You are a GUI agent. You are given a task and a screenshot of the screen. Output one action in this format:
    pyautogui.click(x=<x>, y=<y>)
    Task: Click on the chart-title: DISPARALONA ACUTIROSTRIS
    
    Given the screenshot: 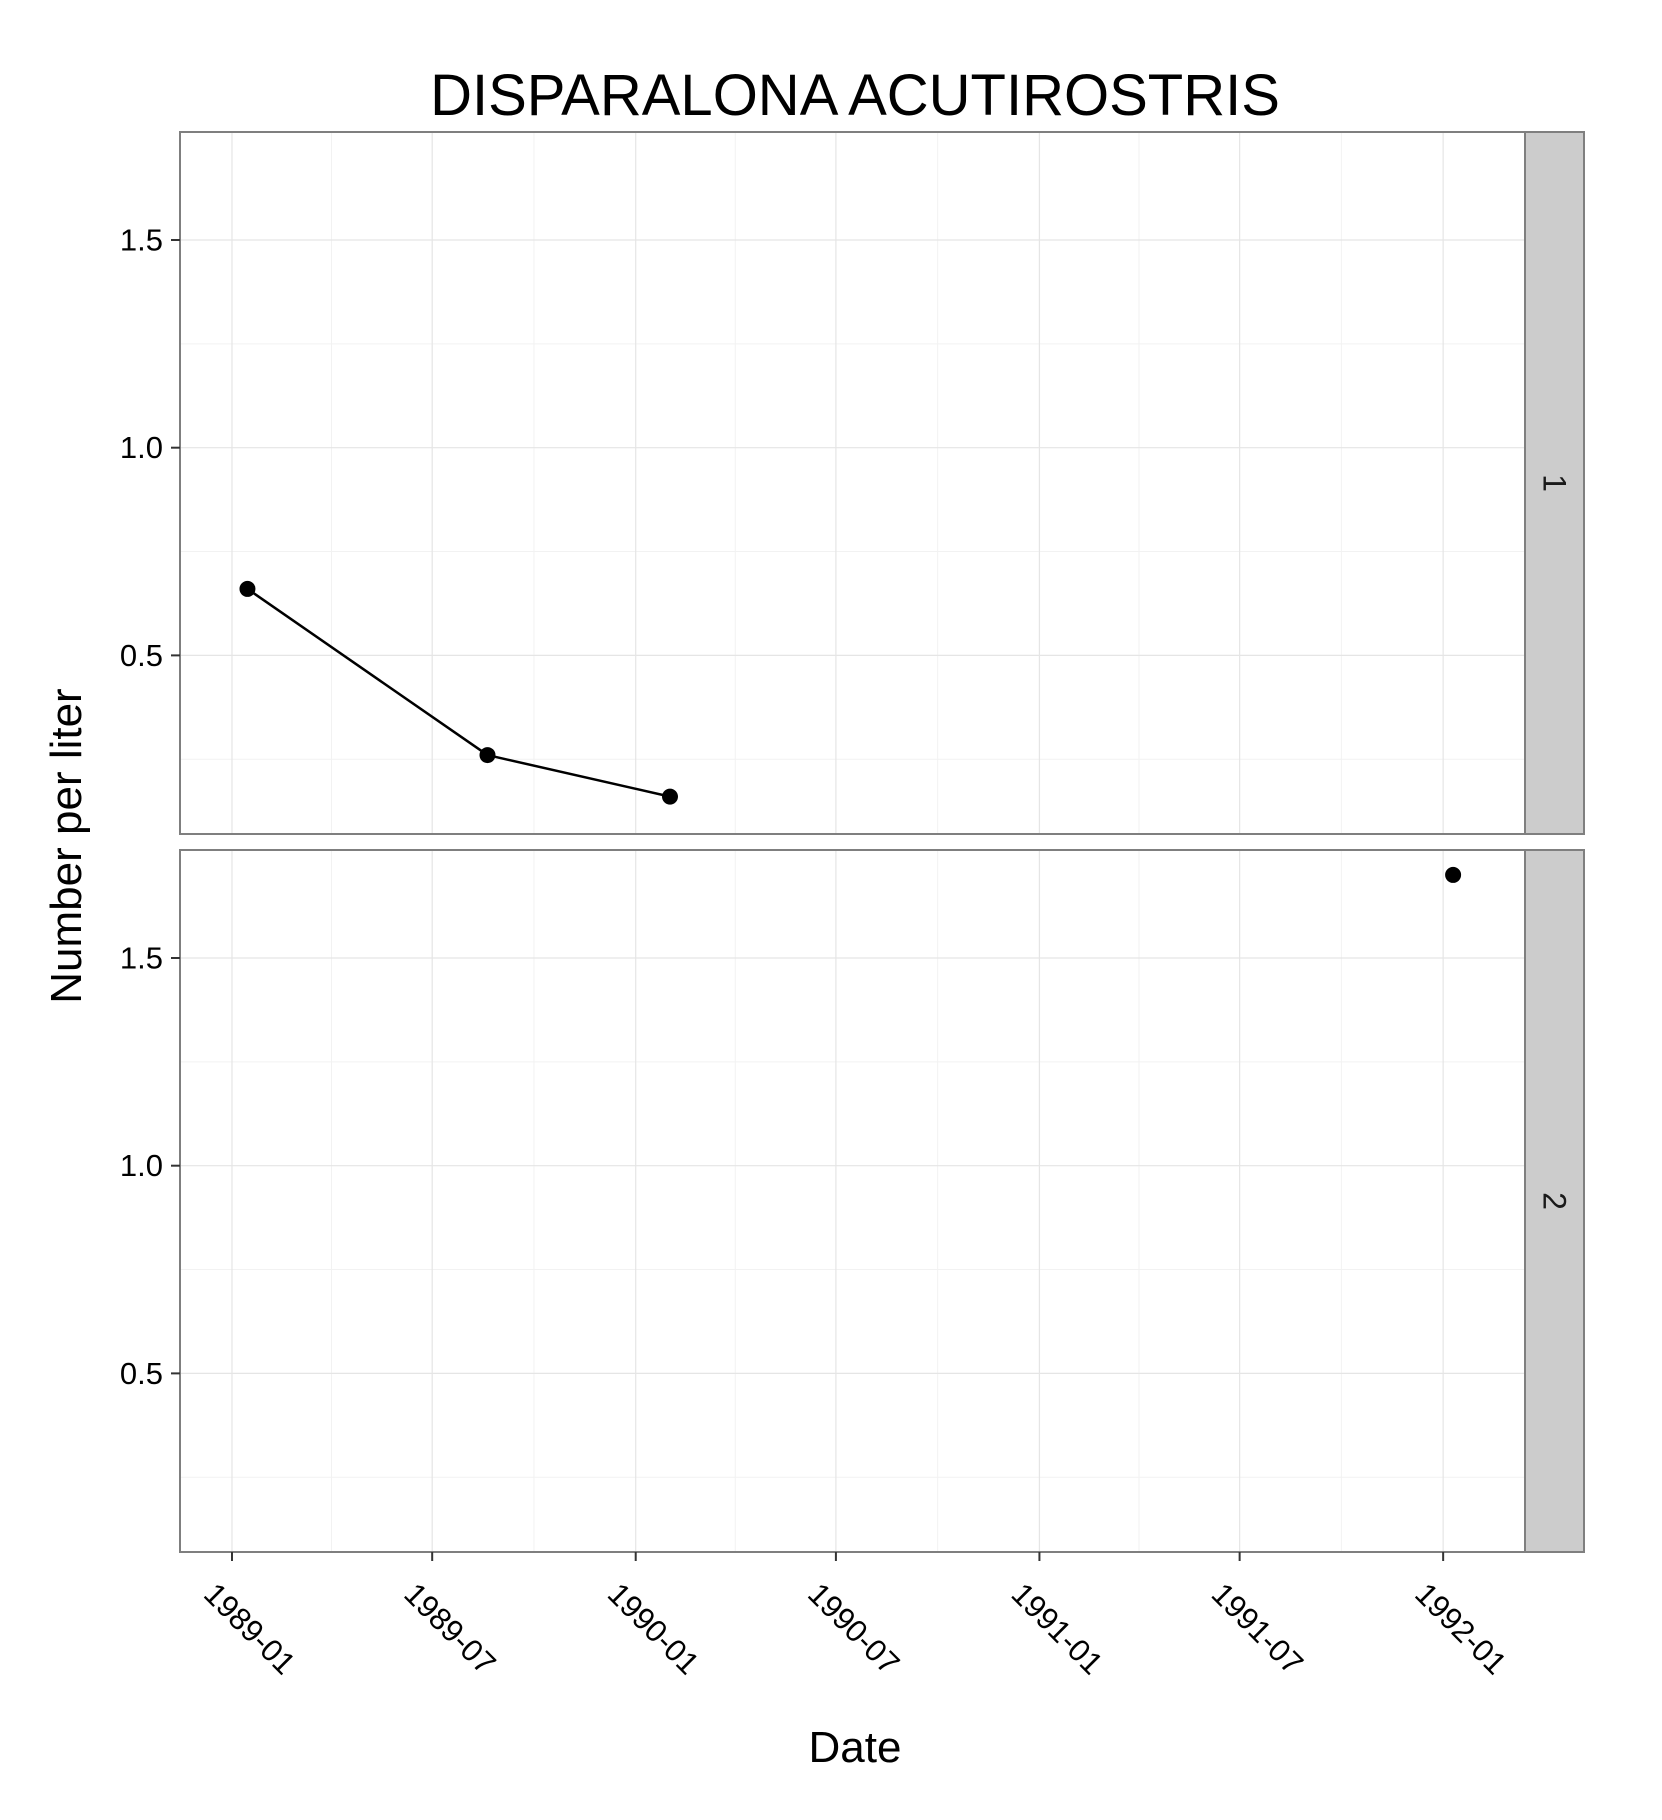 What is the action you would take?
    pyautogui.click(x=855, y=95)
    